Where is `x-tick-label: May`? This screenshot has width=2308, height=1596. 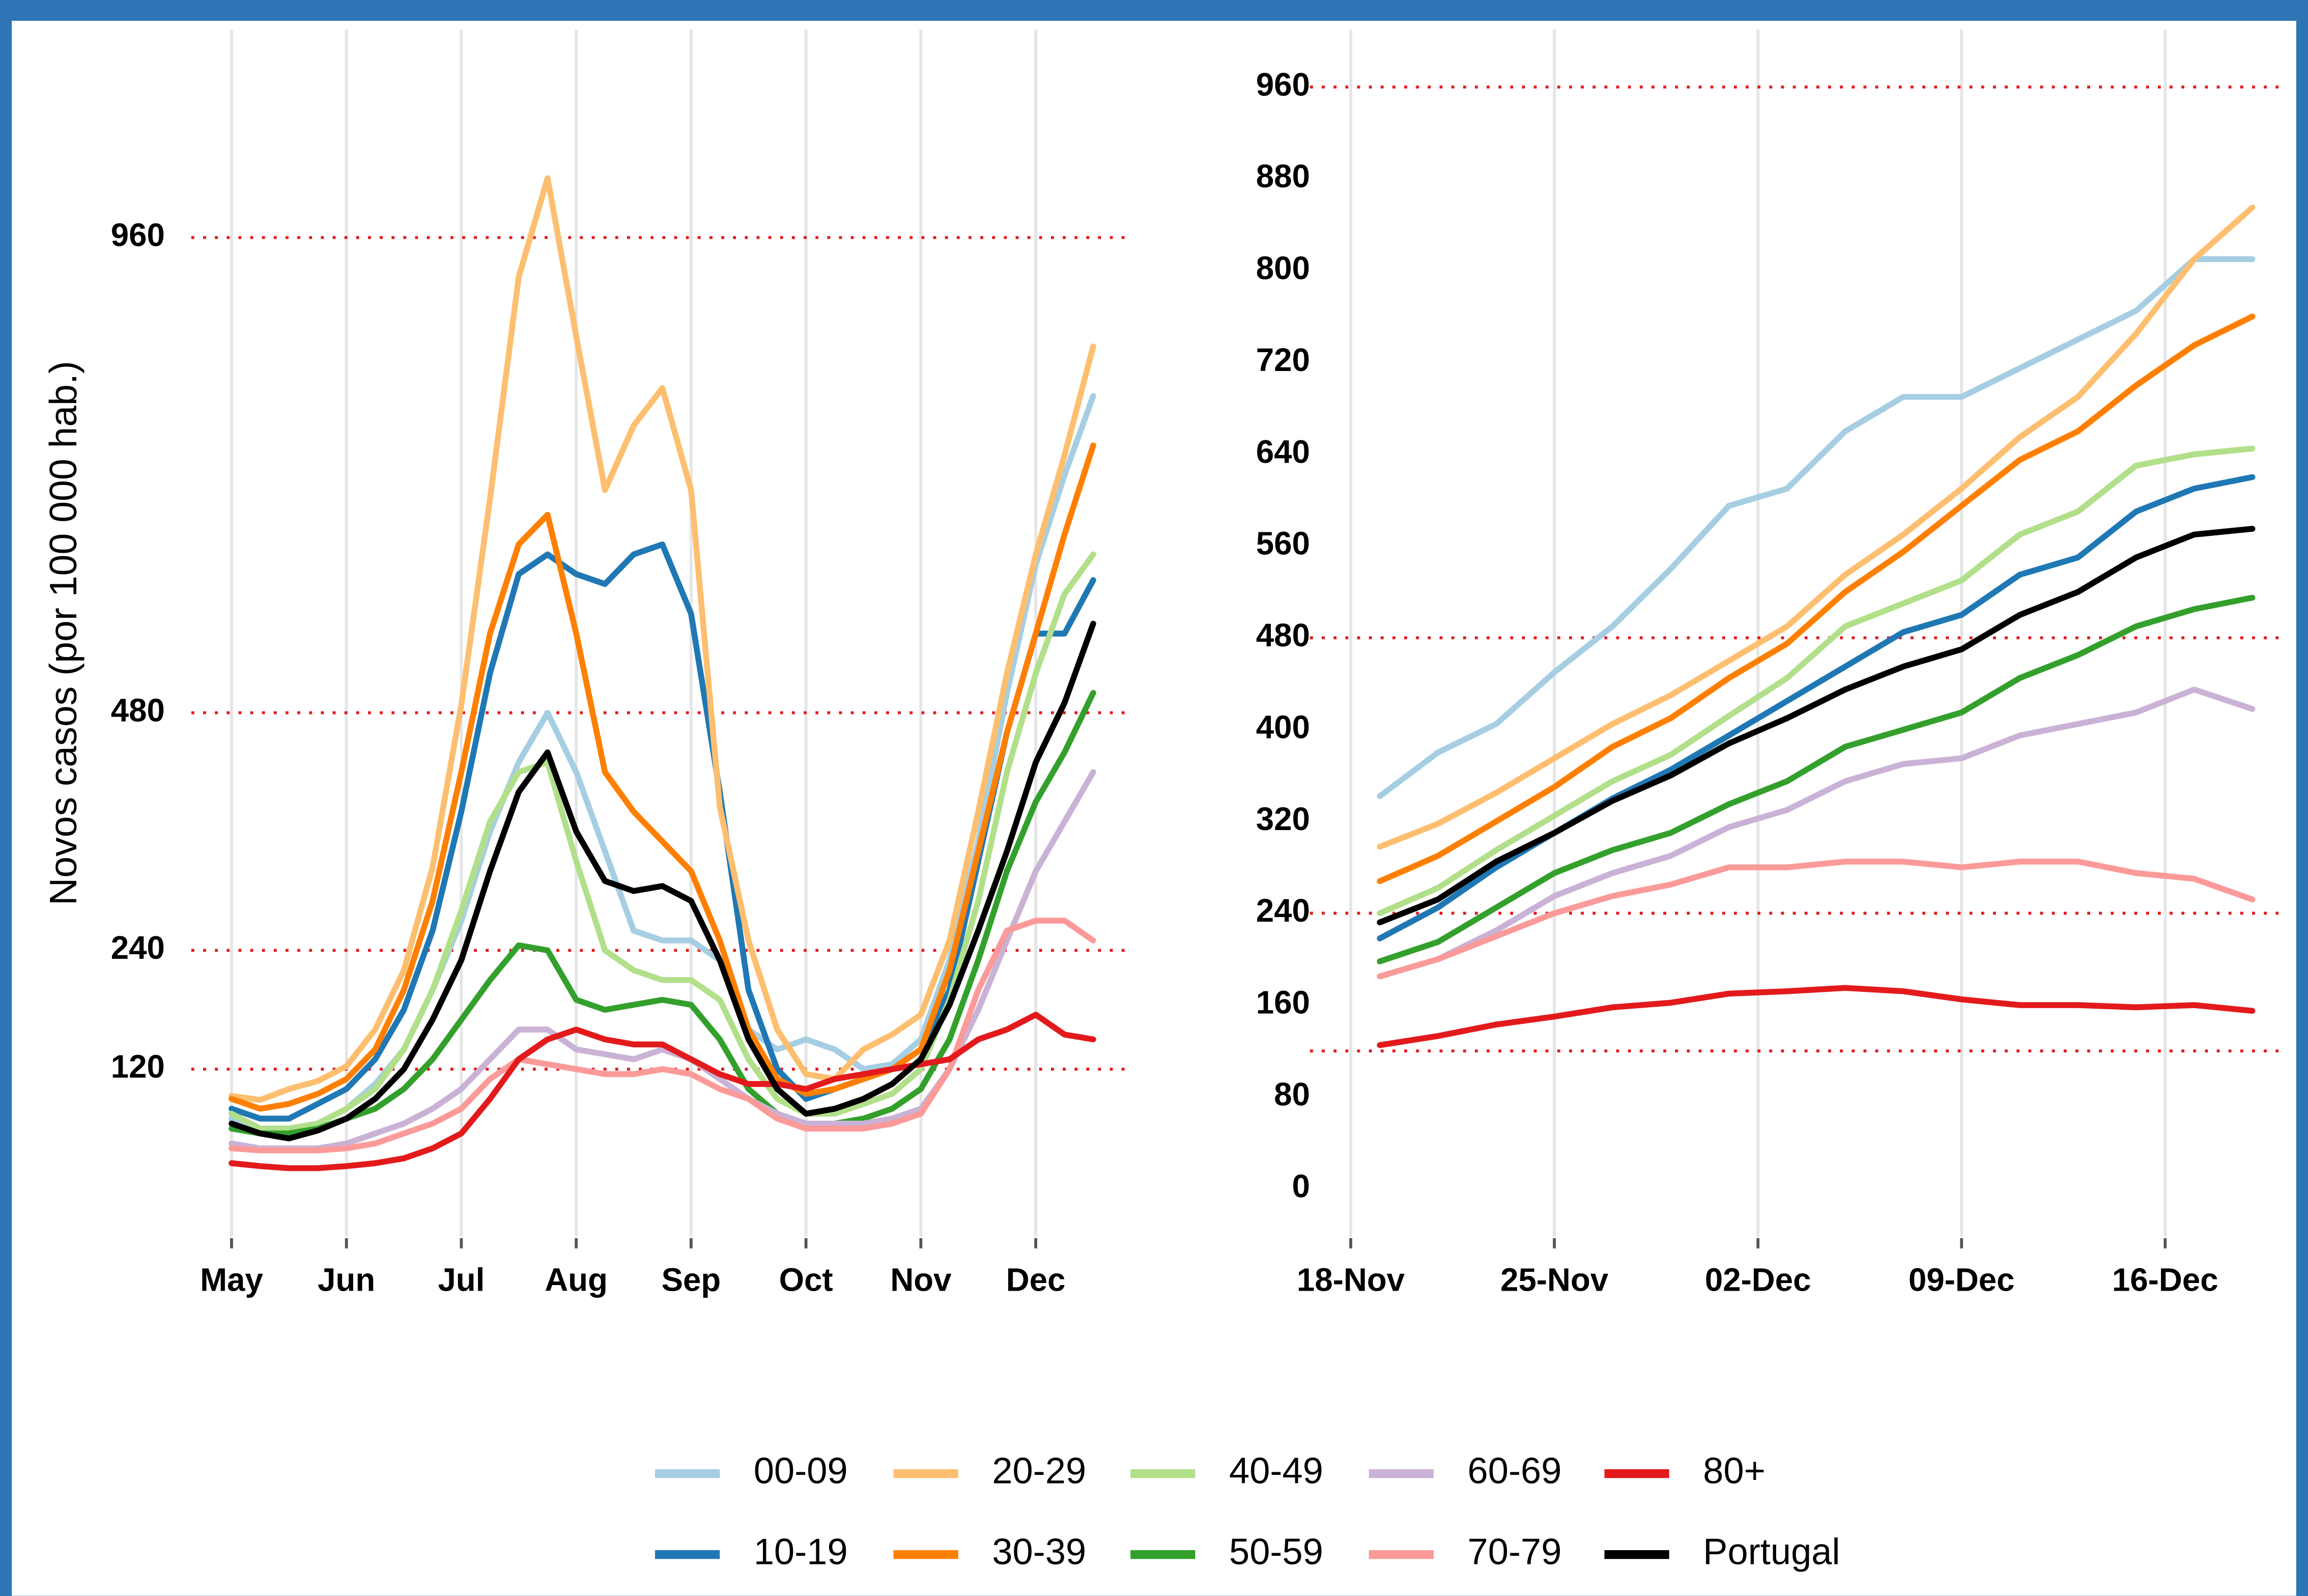
x-tick-label: May is located at coordinates (231, 1280).